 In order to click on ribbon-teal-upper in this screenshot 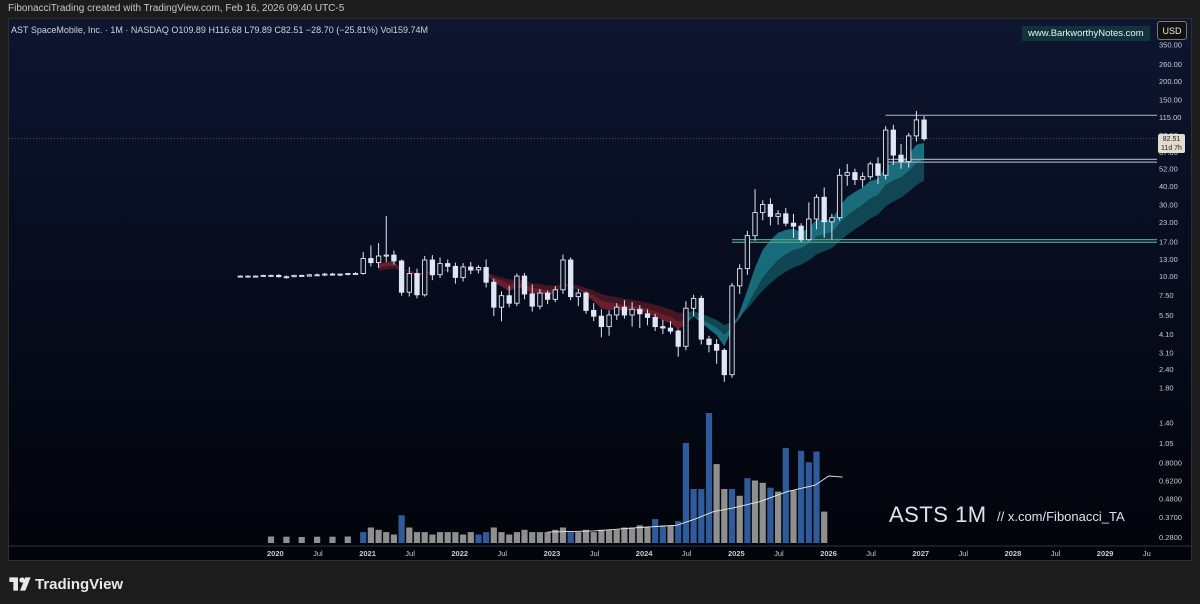, I will do `click(805, 245)`.